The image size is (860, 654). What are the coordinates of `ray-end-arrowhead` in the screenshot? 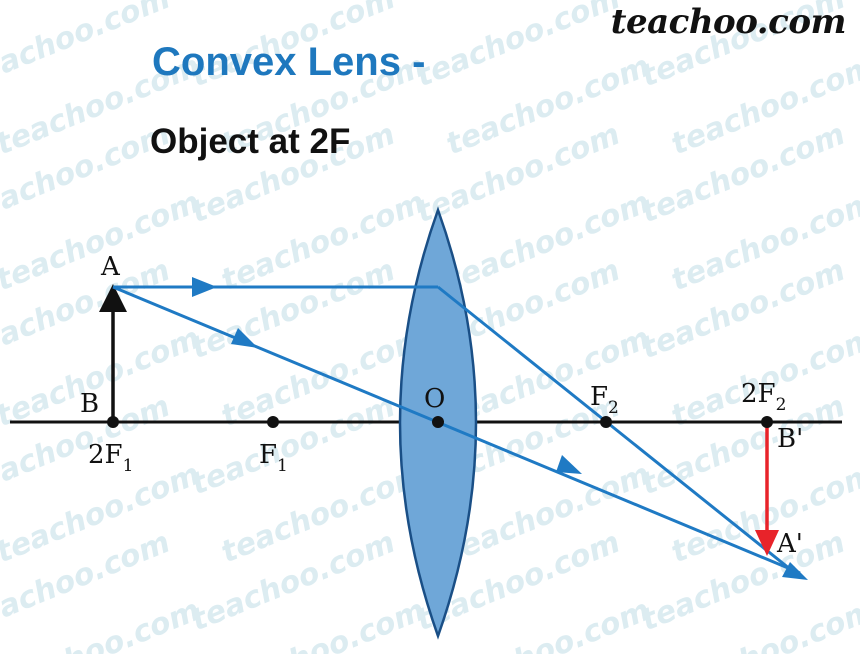 It's located at (795, 571).